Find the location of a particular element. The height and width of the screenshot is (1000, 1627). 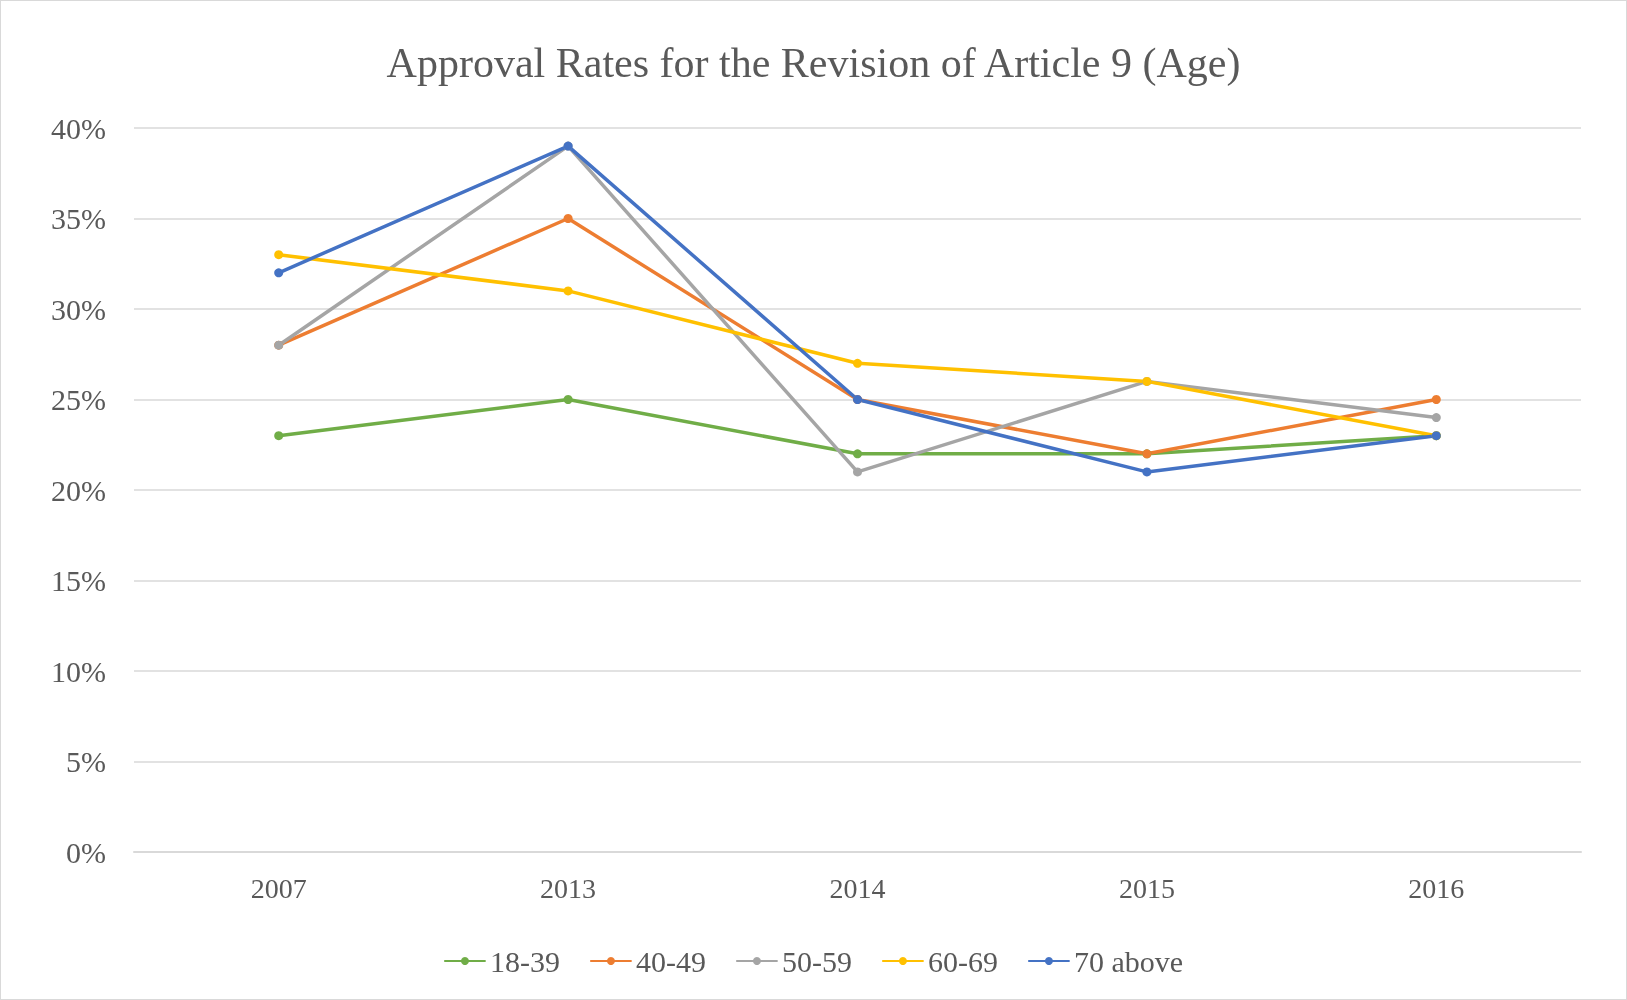

y-tick-label: 10% is located at coordinates (78, 671).